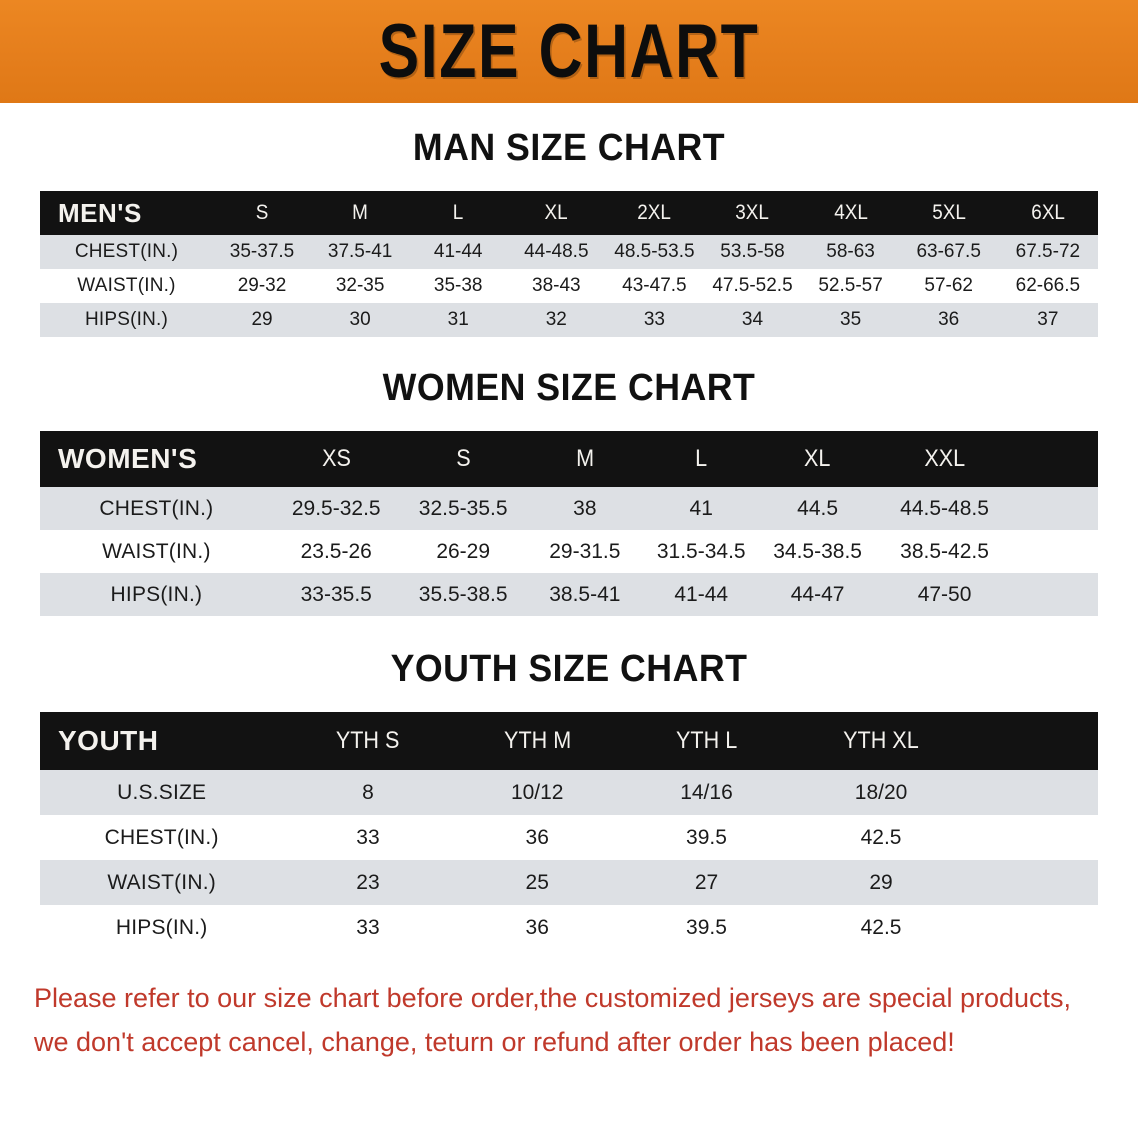  I want to click on man-waist-3xl: 47.5-52.5, so click(752, 285).